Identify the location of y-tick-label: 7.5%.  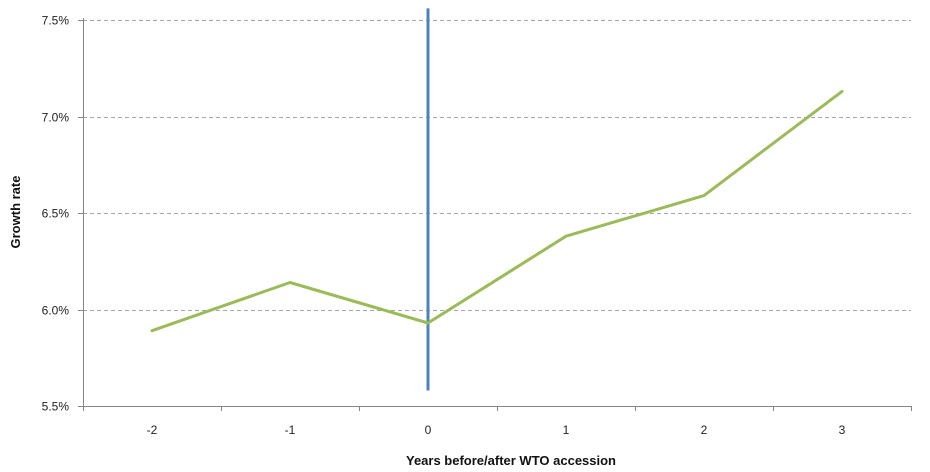
(56, 21).